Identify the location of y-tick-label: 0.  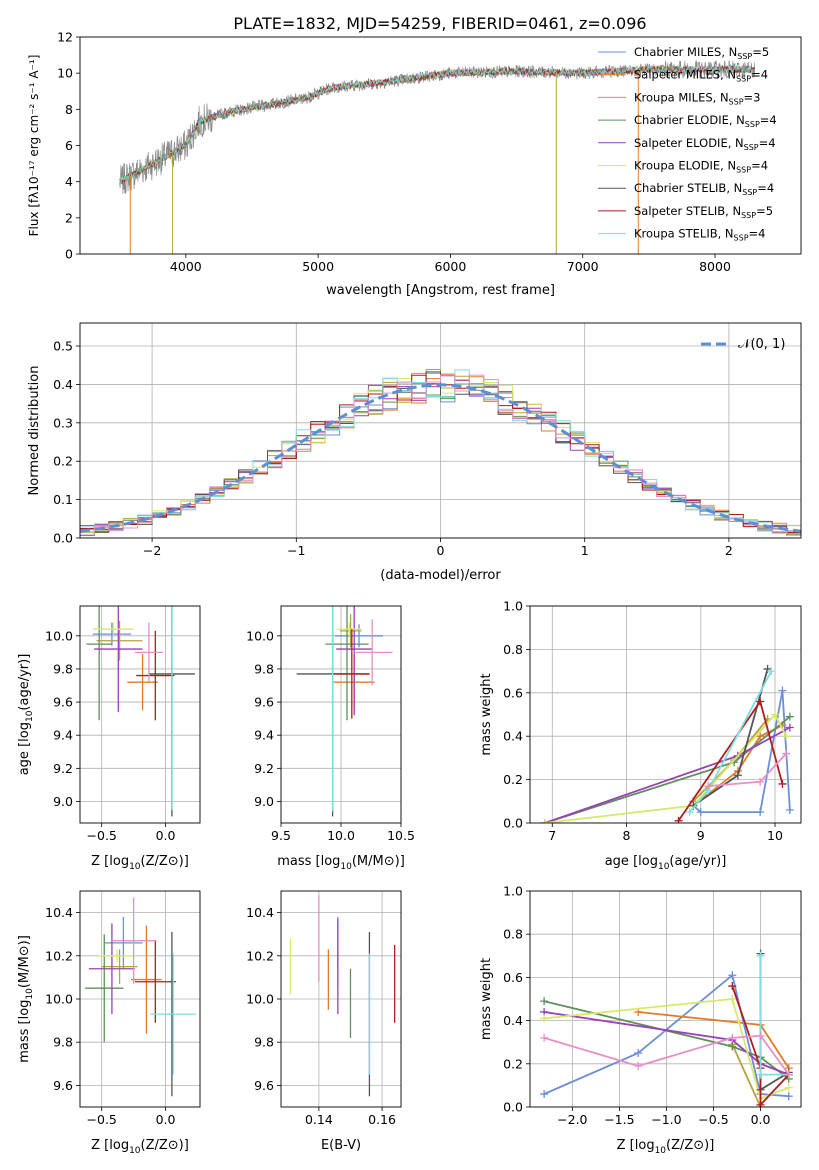
(69, 254).